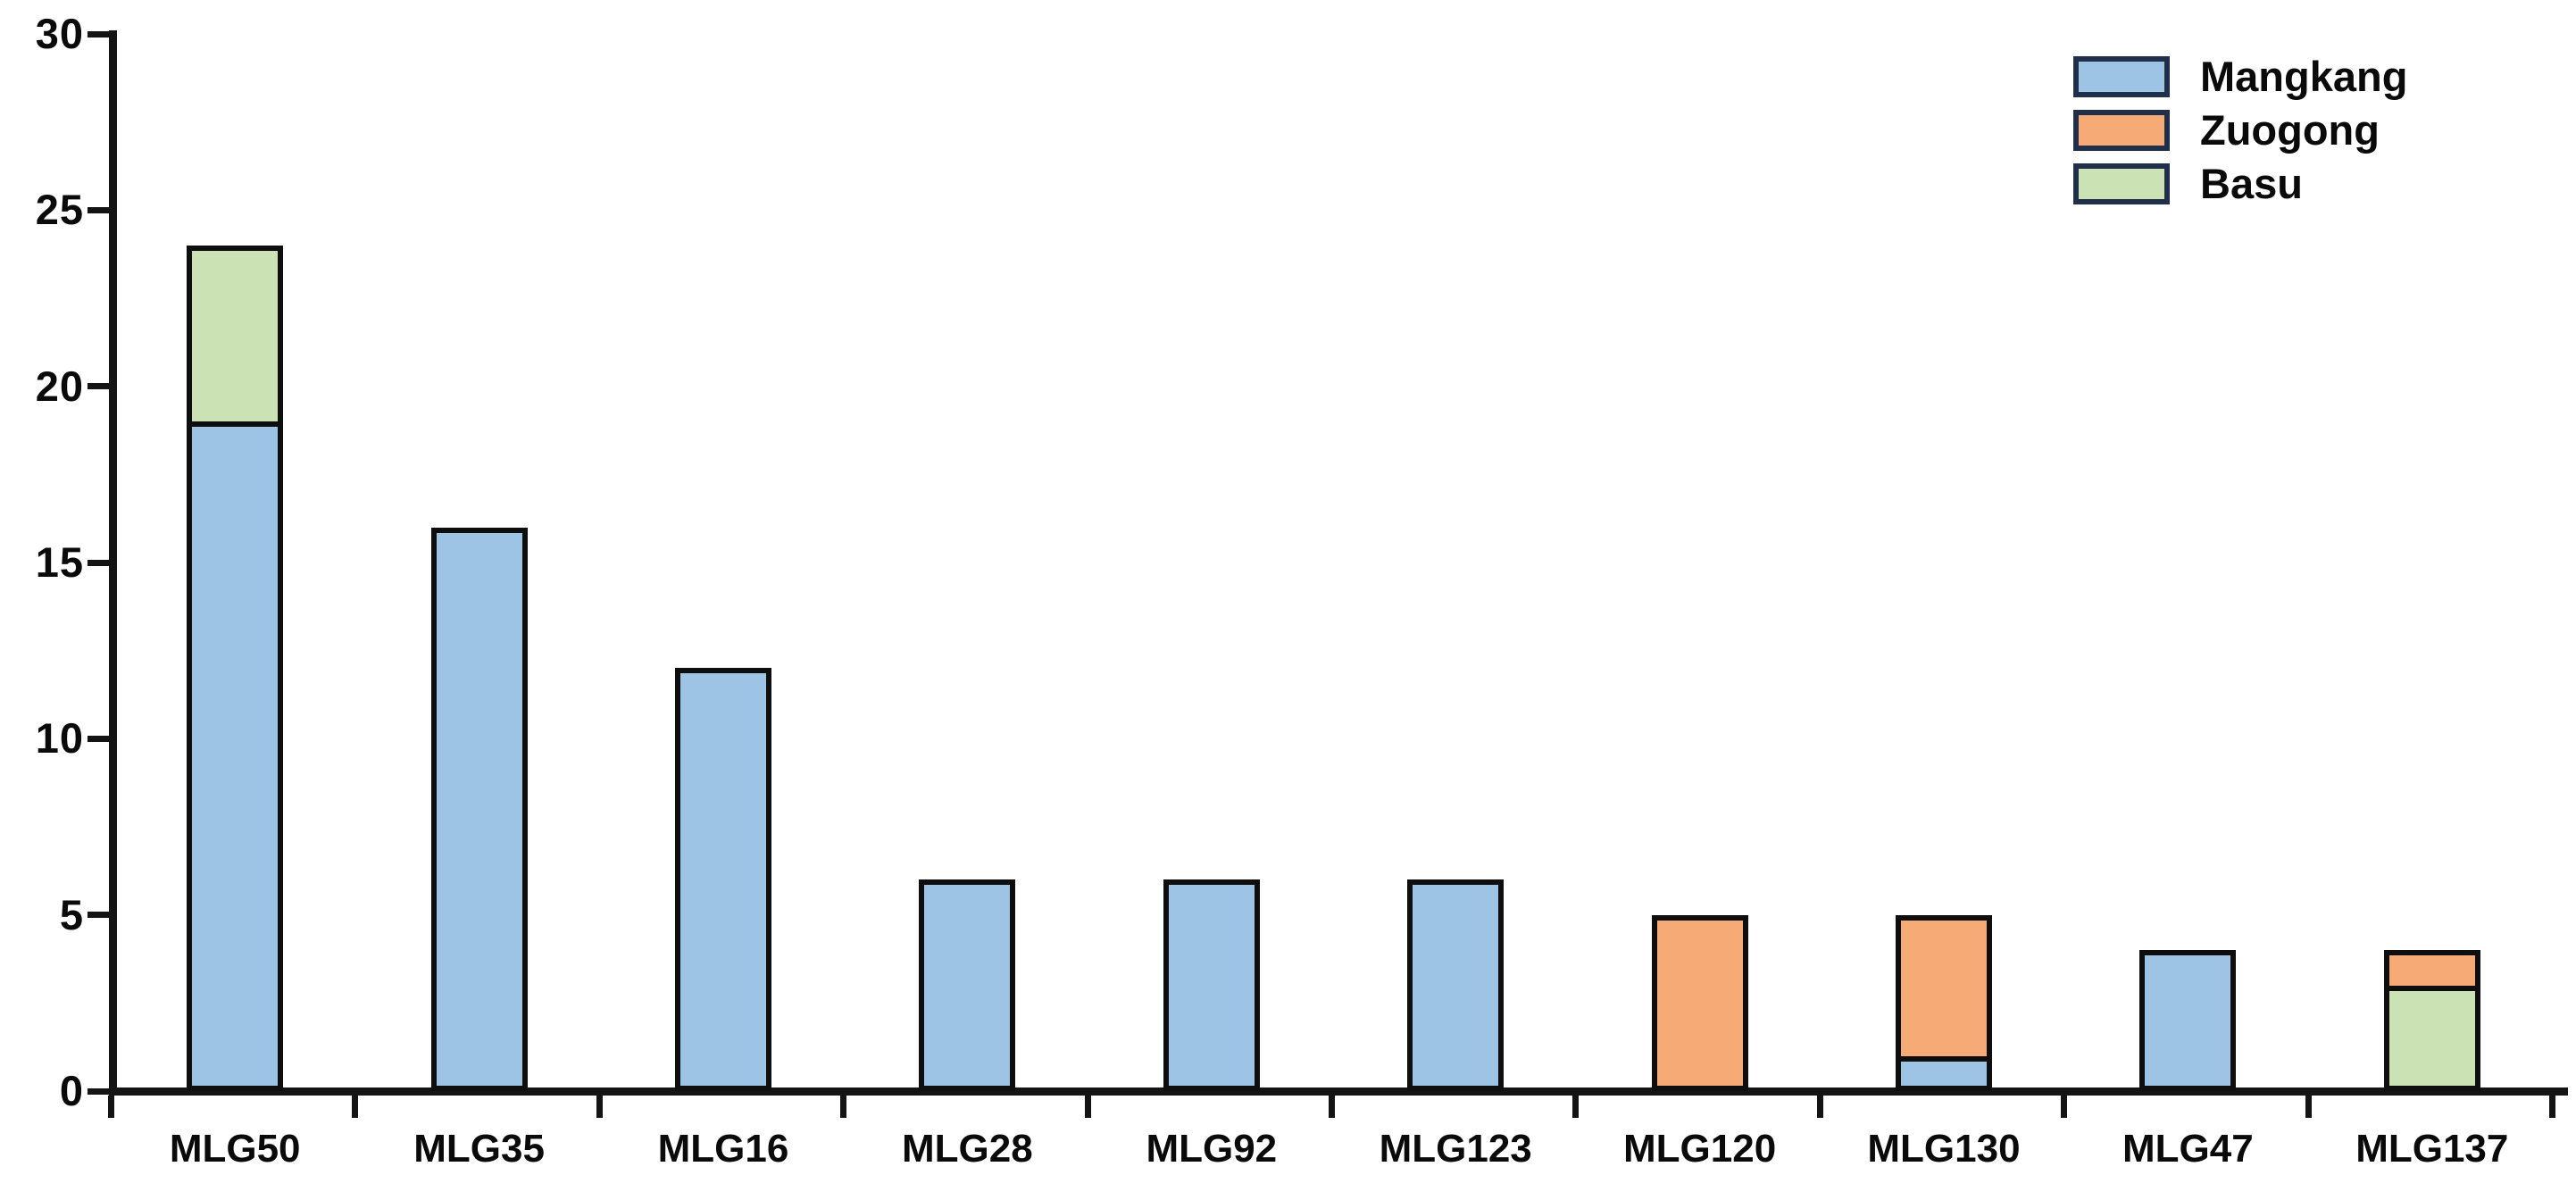 This screenshot has height=1200, width=2576. Describe the element at coordinates (723, 1149) in the screenshot. I see `x-axis-category-label: MLG16` at that location.